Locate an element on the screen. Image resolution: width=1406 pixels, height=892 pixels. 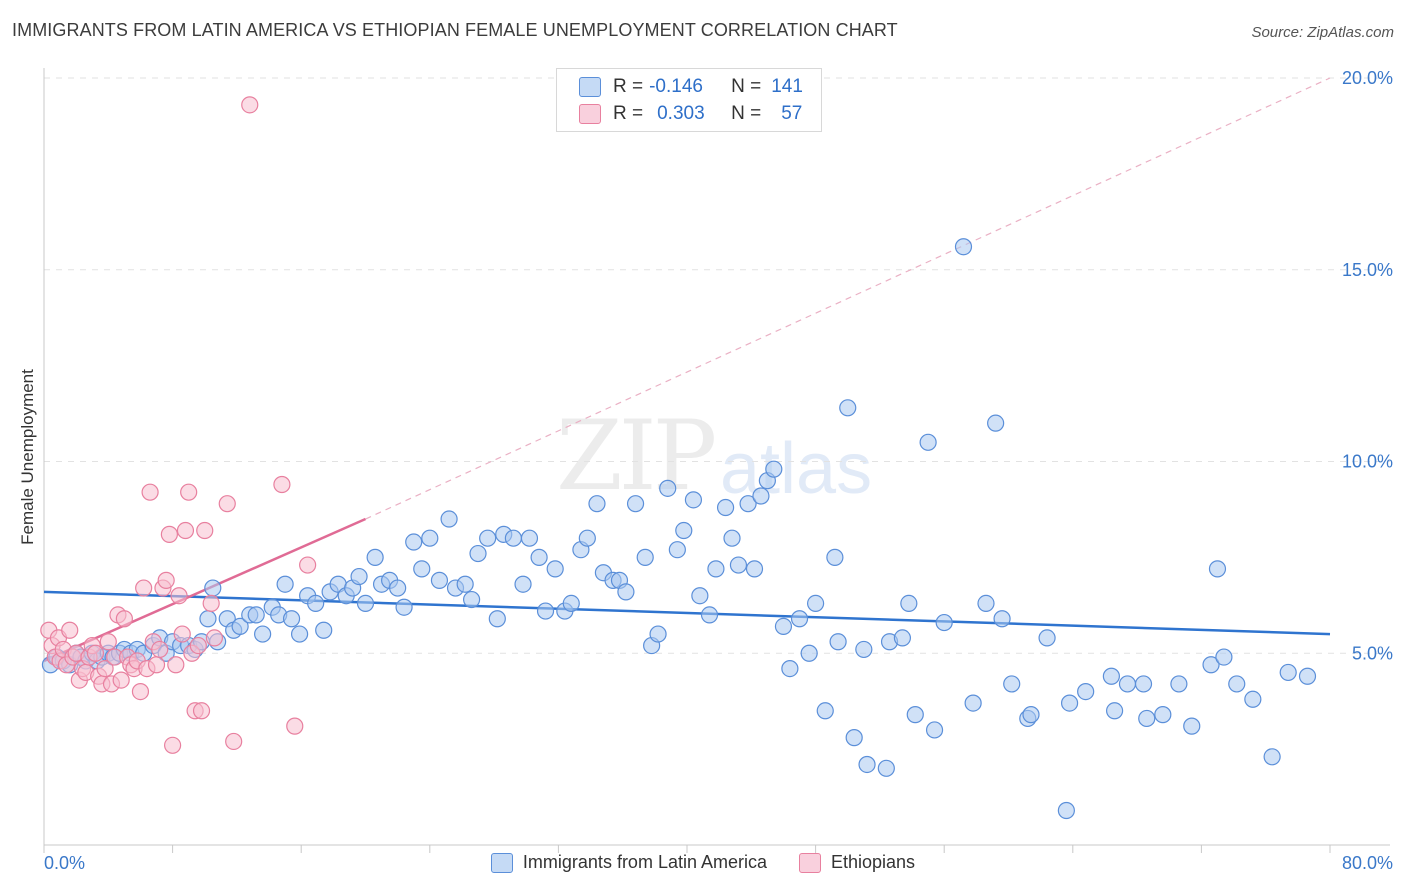
legend-item-ethiopians: Ethiopians is located at coordinates (857, 862).